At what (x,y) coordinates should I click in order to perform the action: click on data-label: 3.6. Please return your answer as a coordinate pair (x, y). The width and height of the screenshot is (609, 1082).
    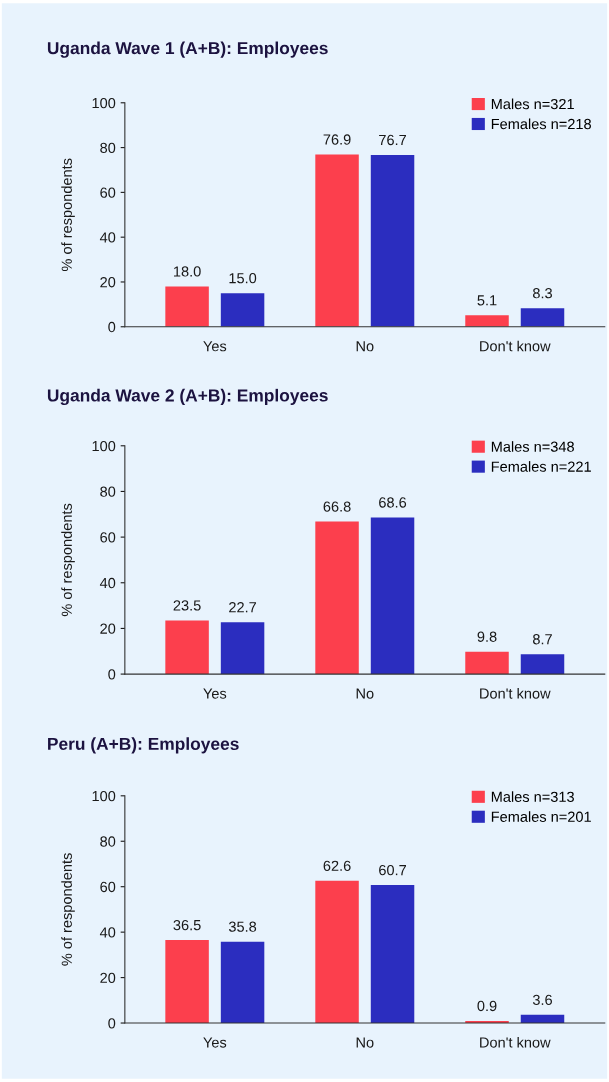
    Looking at the image, I should click on (542, 1000).